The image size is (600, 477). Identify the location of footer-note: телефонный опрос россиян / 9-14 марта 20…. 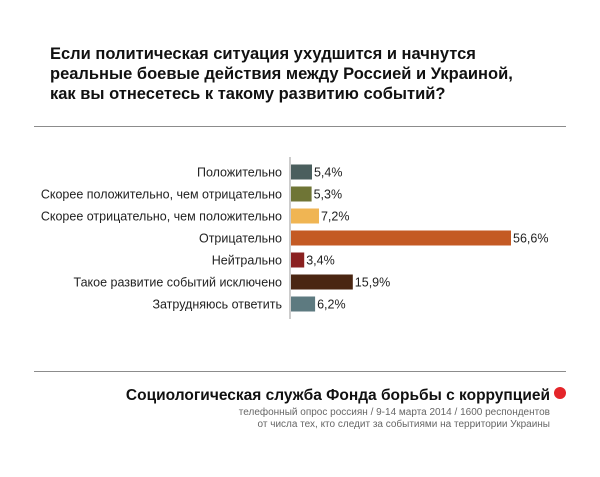
(350, 419).